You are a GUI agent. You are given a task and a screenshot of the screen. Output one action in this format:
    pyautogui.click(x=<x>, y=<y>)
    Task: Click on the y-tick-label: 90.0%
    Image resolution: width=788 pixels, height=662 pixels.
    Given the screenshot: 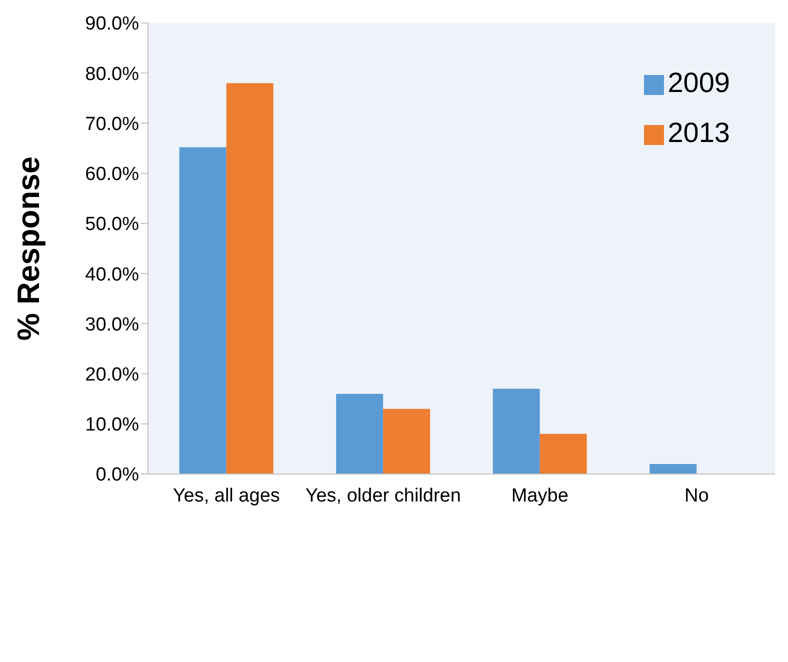 What is the action you would take?
    pyautogui.click(x=112, y=24)
    